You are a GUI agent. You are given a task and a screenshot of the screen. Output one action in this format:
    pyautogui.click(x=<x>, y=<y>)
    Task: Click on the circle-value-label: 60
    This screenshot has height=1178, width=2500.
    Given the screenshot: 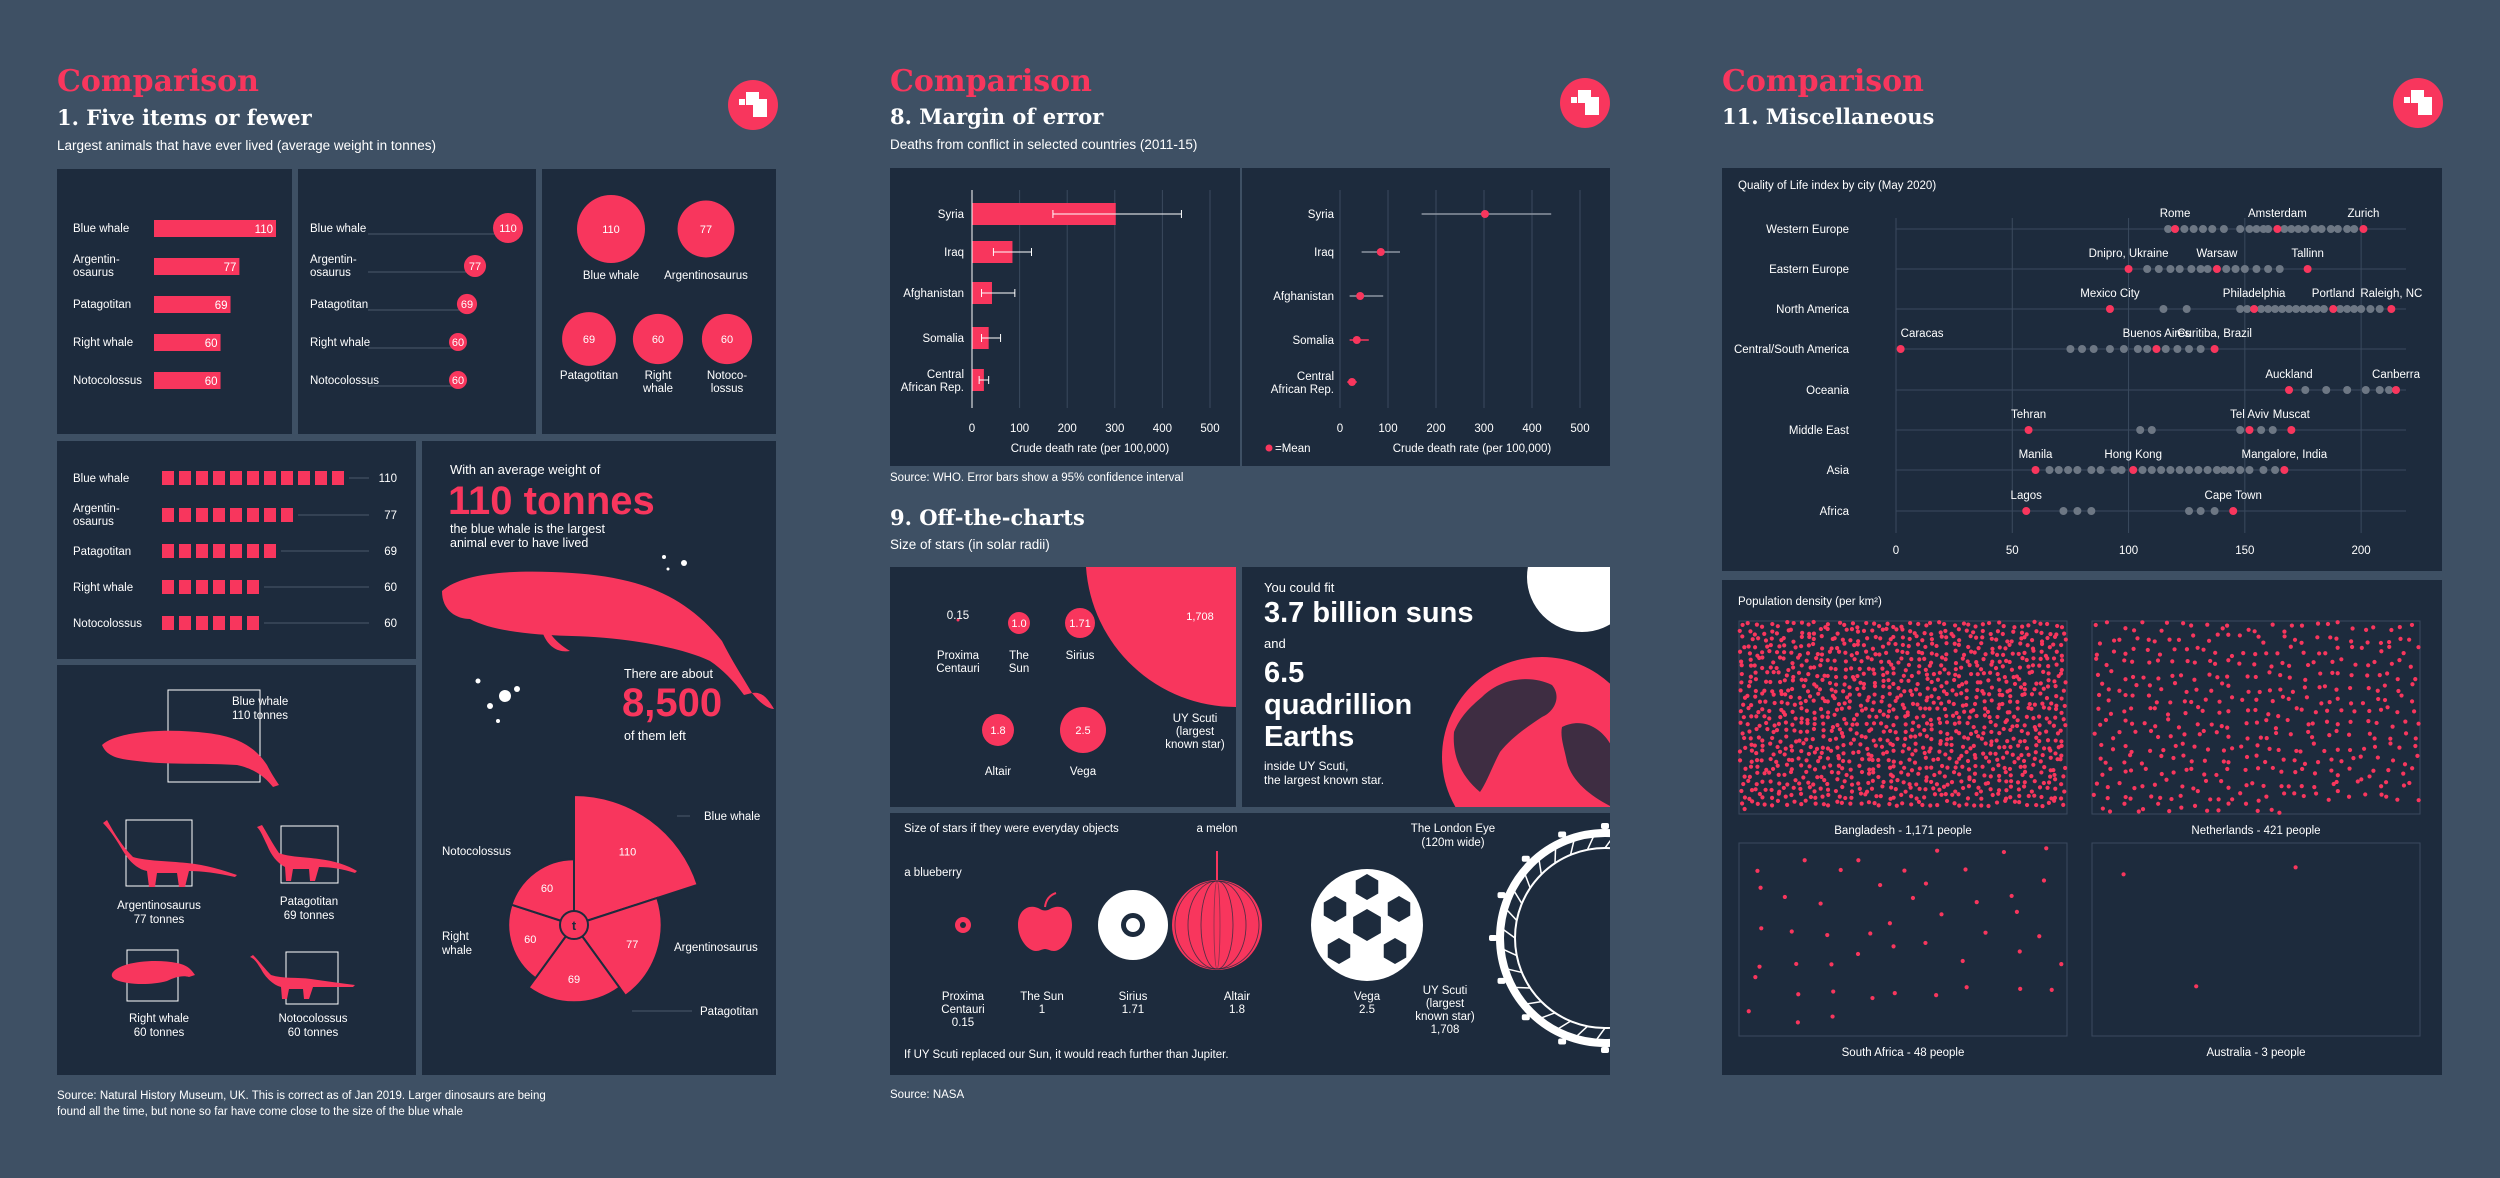 What is the action you would take?
    pyautogui.click(x=658, y=340)
    